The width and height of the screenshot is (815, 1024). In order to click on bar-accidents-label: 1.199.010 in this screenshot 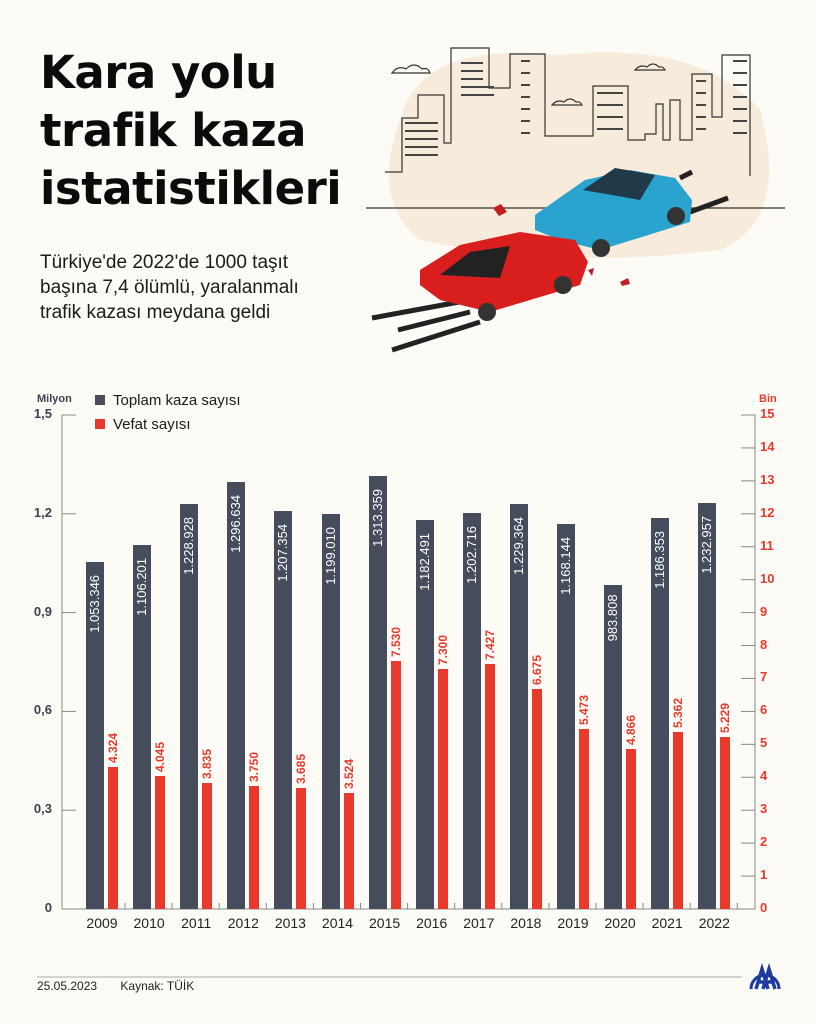, I will do `click(330, 556)`.